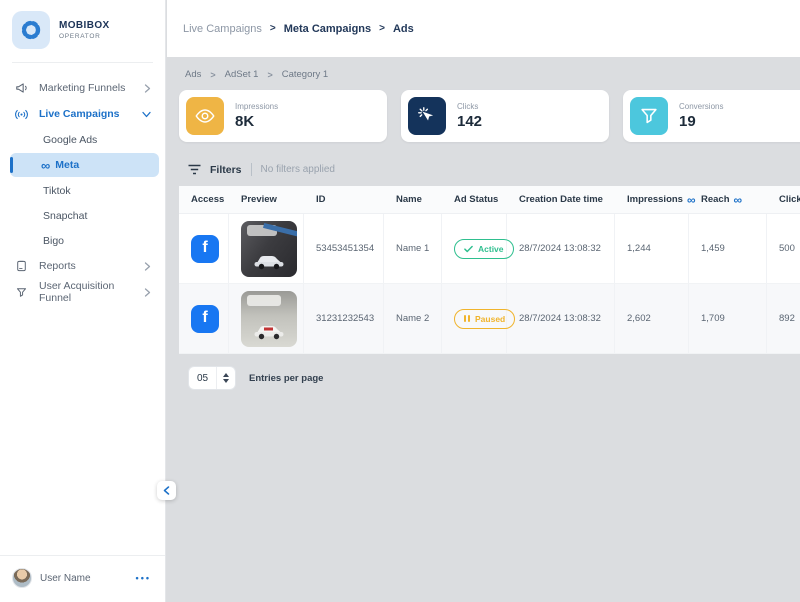 The image size is (800, 602). Describe the element at coordinates (82, 266) in the screenshot. I see `sidebar-item-reports: Reports` at that location.